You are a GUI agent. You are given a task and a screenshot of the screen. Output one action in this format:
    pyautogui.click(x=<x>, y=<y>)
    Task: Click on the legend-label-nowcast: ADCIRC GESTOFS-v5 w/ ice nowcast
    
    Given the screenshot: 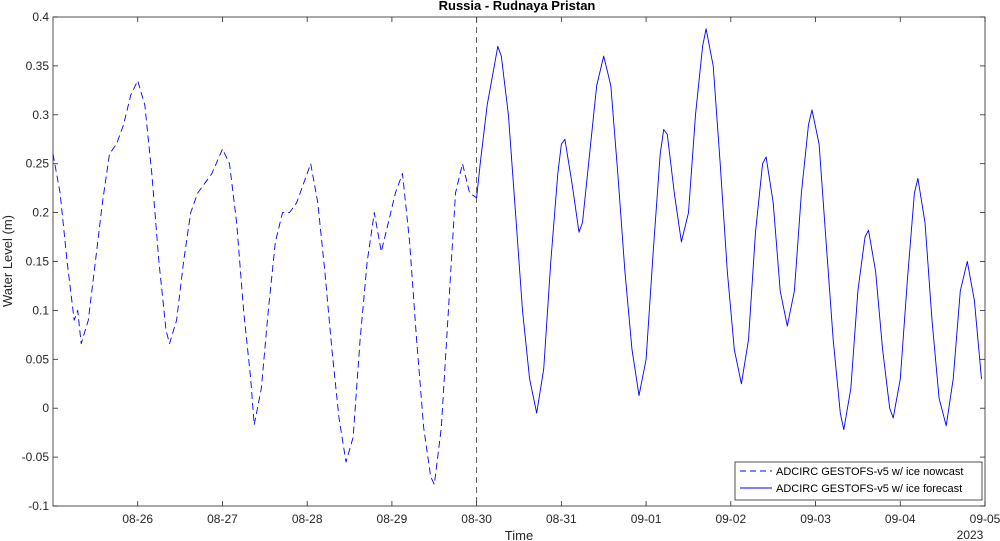 What is the action you would take?
    pyautogui.click(x=869, y=472)
    